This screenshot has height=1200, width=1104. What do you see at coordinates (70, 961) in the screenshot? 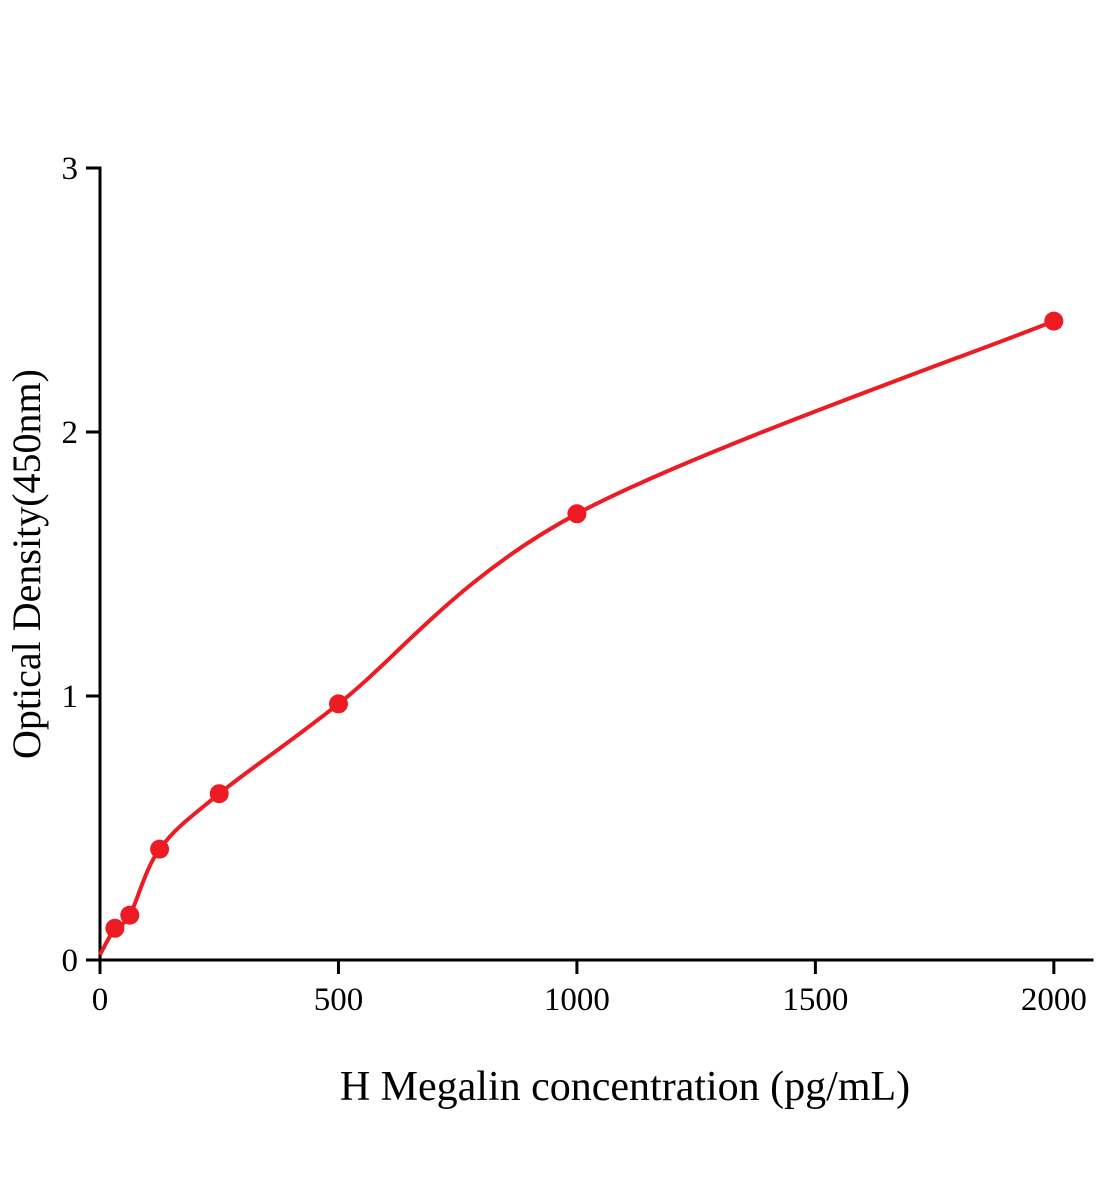
I see `y-tick-label: 0` at bounding box center [70, 961].